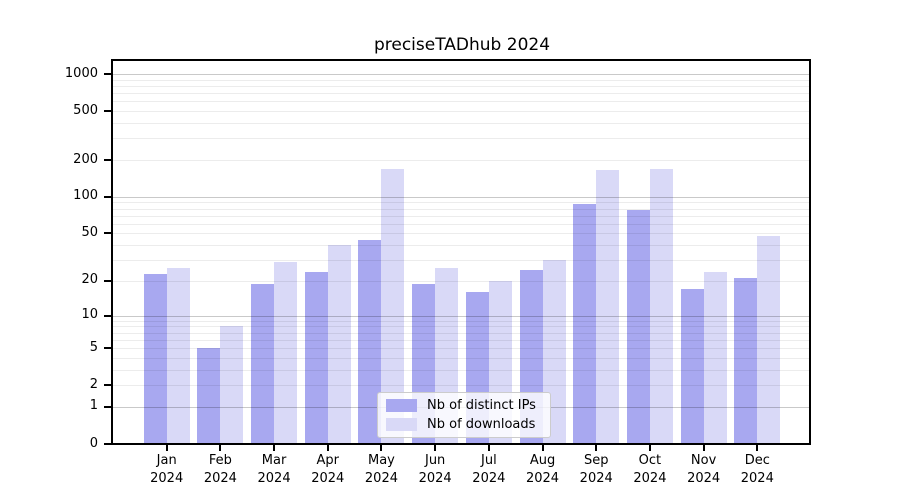 Image resolution: width=900 pixels, height=500 pixels. What do you see at coordinates (481, 406) in the screenshot?
I see `legend-label: Nb of distinct IPs` at bounding box center [481, 406].